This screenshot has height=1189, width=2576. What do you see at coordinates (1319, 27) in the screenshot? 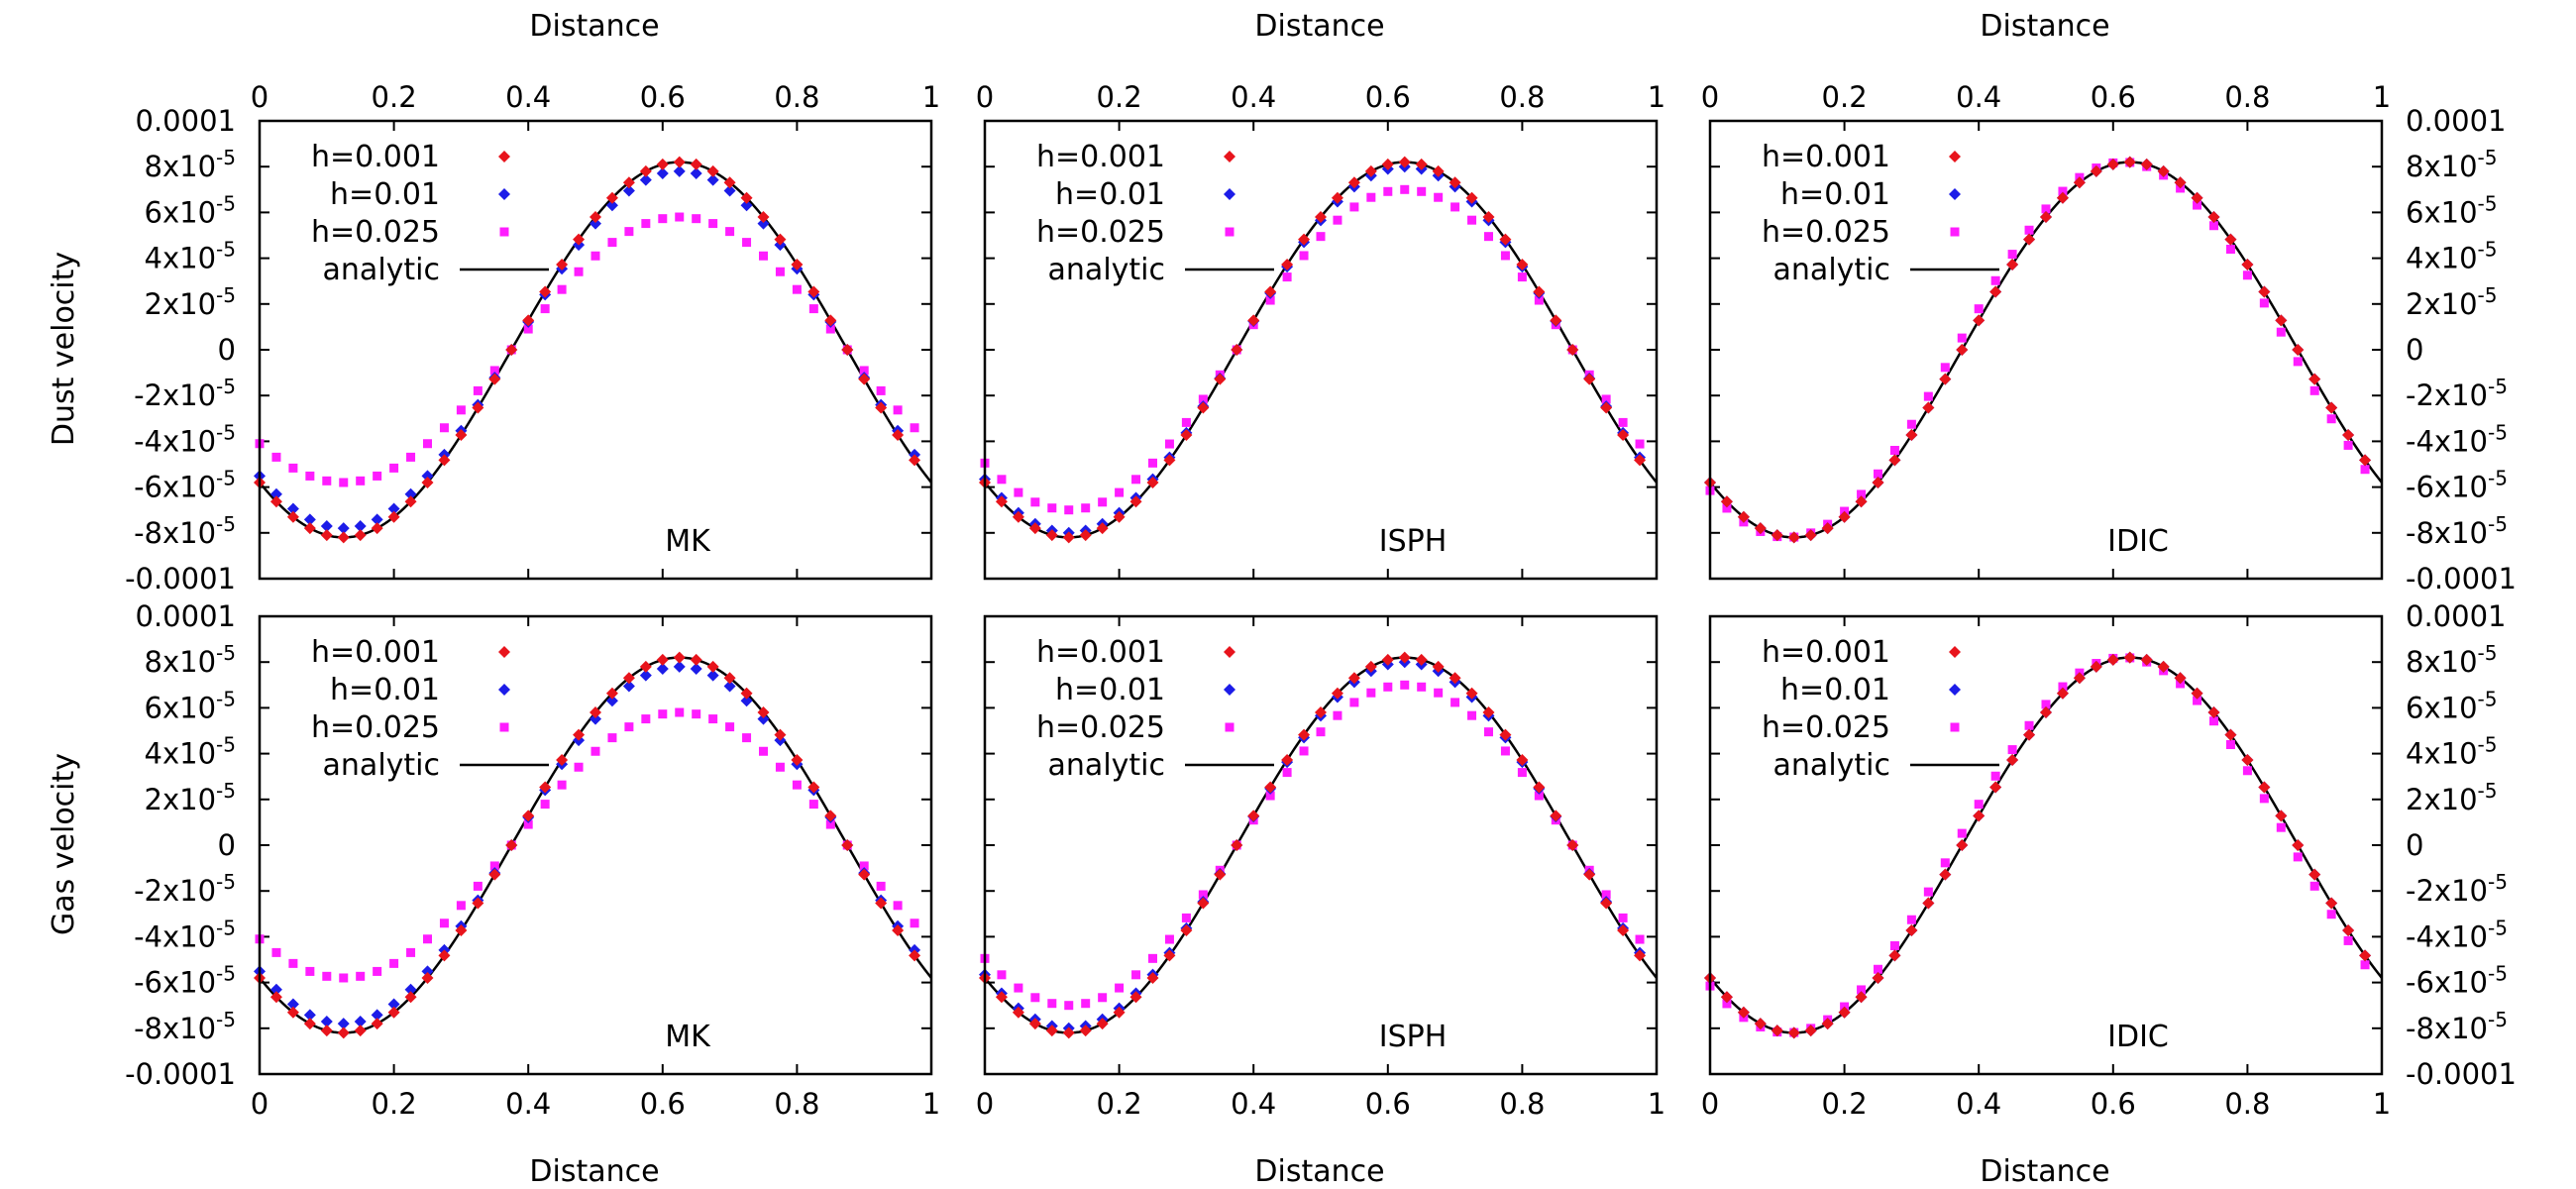
I see `top-axis-title-2: Distance` at bounding box center [1319, 27].